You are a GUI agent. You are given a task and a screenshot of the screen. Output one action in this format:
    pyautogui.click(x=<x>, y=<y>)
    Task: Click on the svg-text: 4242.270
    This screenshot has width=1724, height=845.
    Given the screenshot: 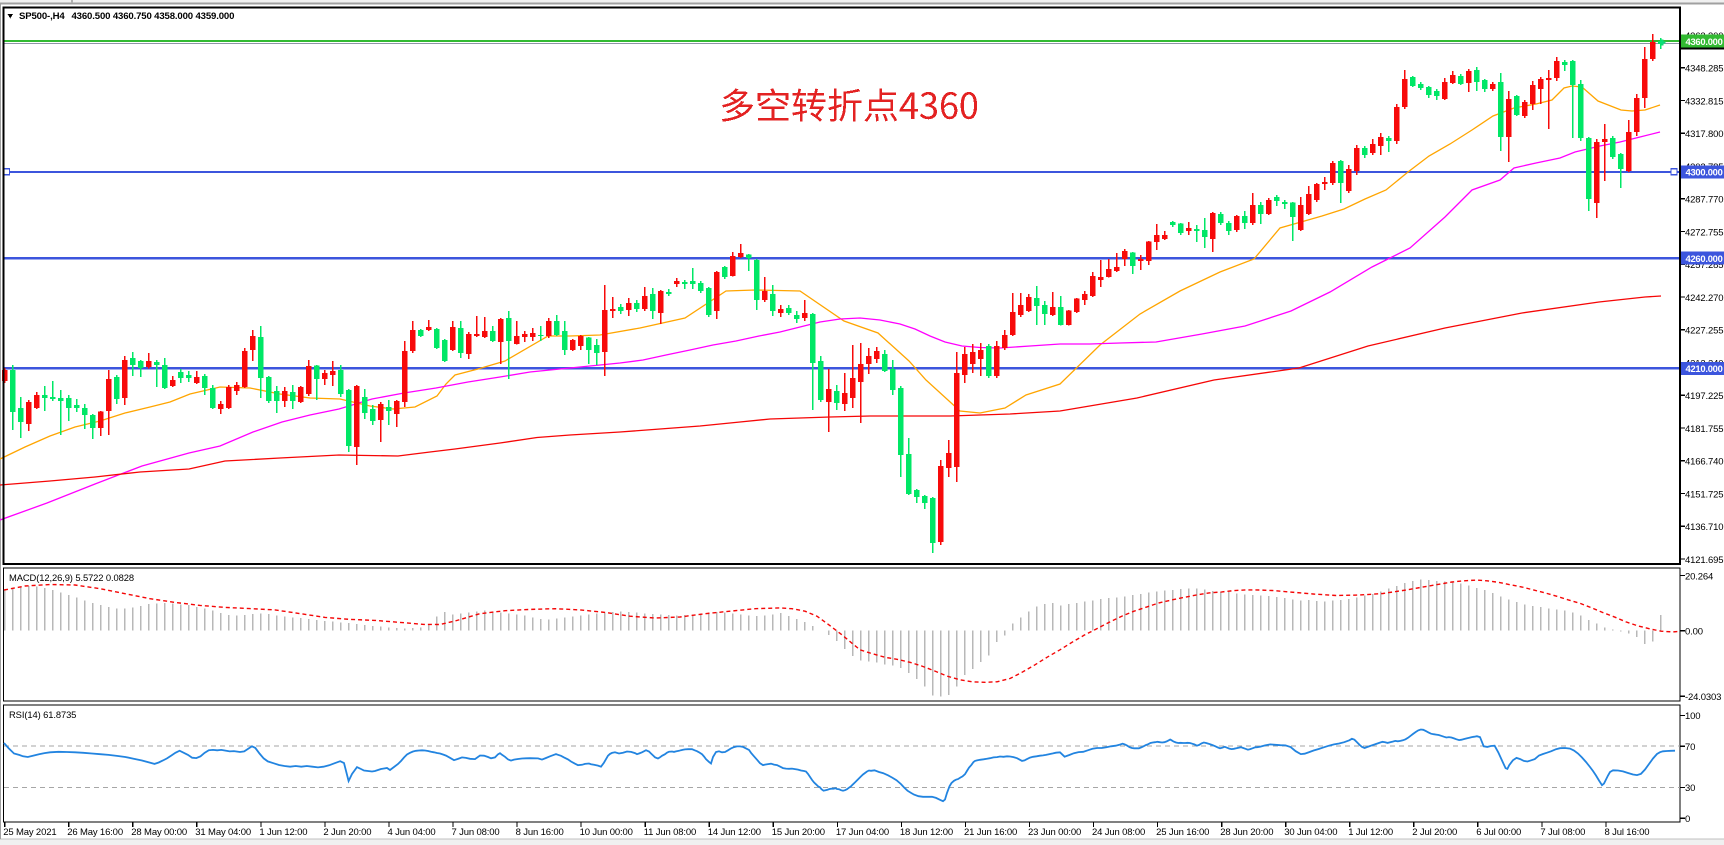 What is the action you would take?
    pyautogui.click(x=1704, y=298)
    